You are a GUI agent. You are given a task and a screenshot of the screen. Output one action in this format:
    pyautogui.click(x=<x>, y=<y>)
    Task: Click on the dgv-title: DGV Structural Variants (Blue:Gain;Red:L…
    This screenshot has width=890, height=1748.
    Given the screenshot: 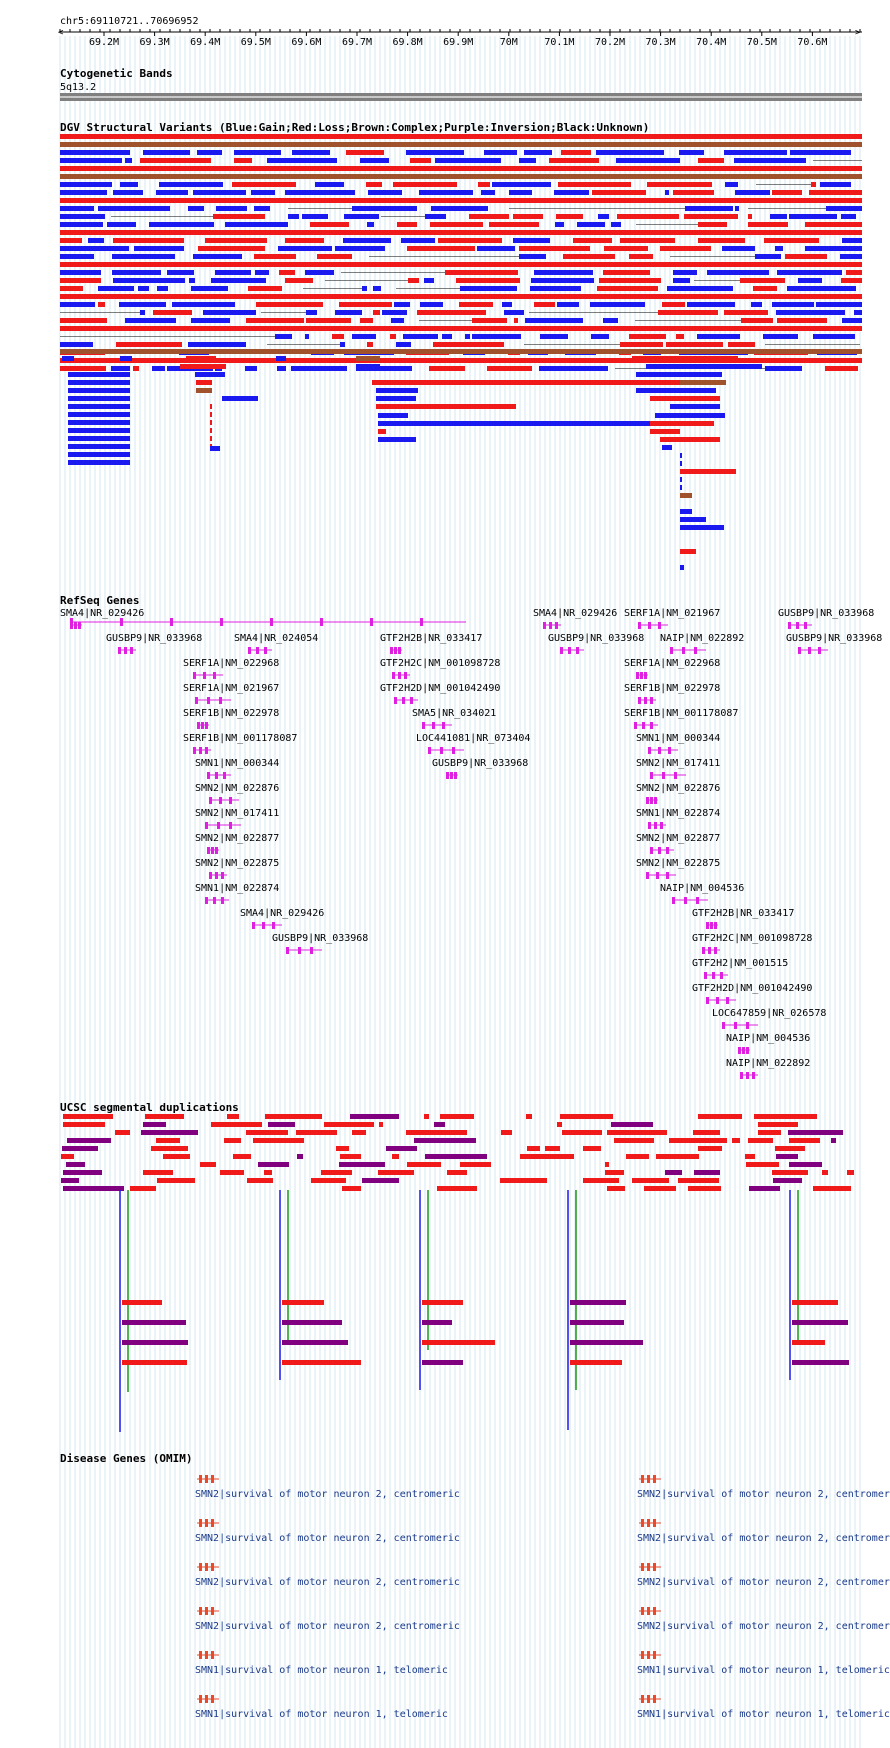 What is the action you would take?
    pyautogui.click(x=354, y=127)
    